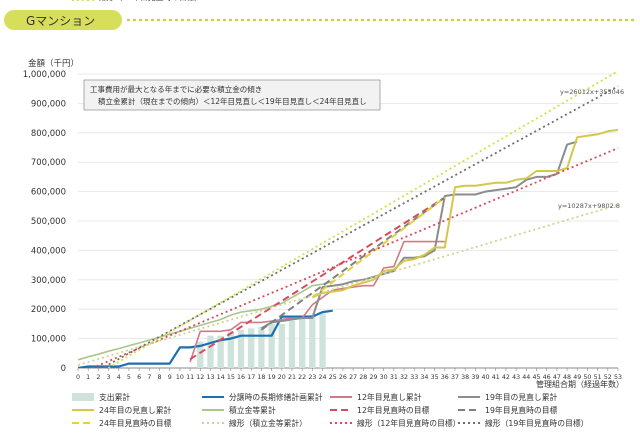  Describe the element at coordinates (496, 377) in the screenshot. I see `x-tick-label: 41` at that location.